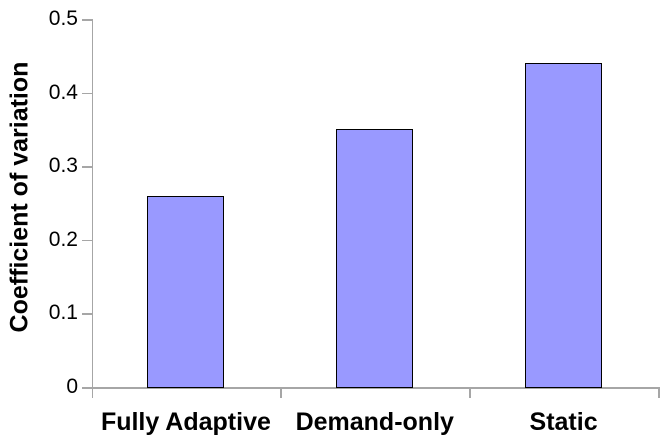 This screenshot has height=440, width=660. Describe the element at coordinates (375, 259) in the screenshot. I see `bar-demand-only` at that location.